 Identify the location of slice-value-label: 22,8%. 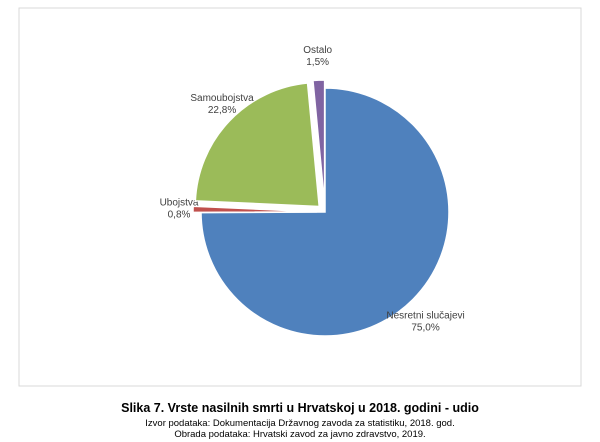
(222, 110).